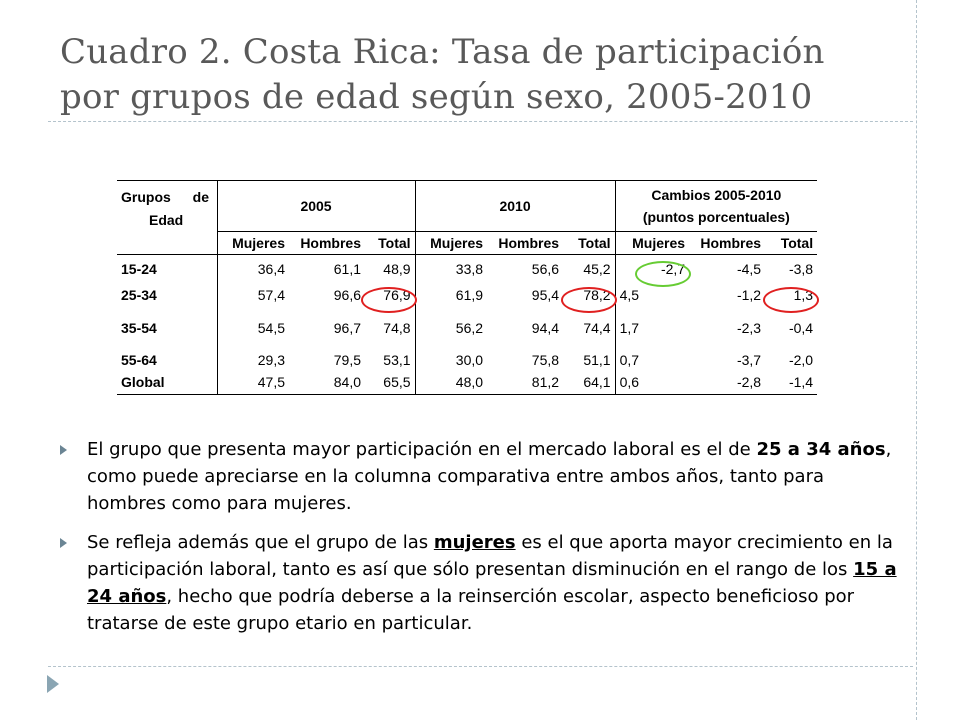  I want to click on table-cell: 61,9, so click(451, 294).